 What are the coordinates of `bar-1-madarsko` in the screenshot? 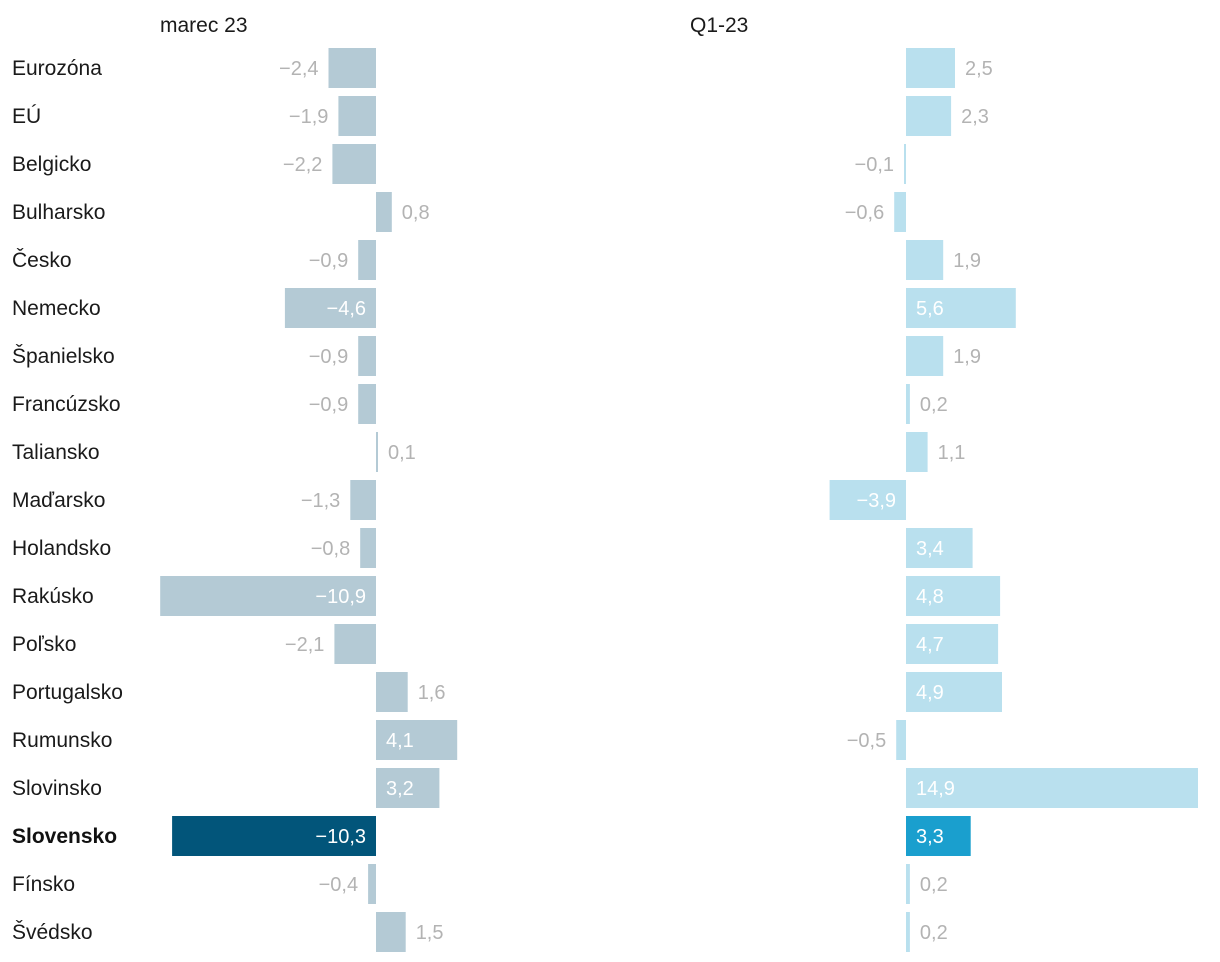 It's located at (867, 500).